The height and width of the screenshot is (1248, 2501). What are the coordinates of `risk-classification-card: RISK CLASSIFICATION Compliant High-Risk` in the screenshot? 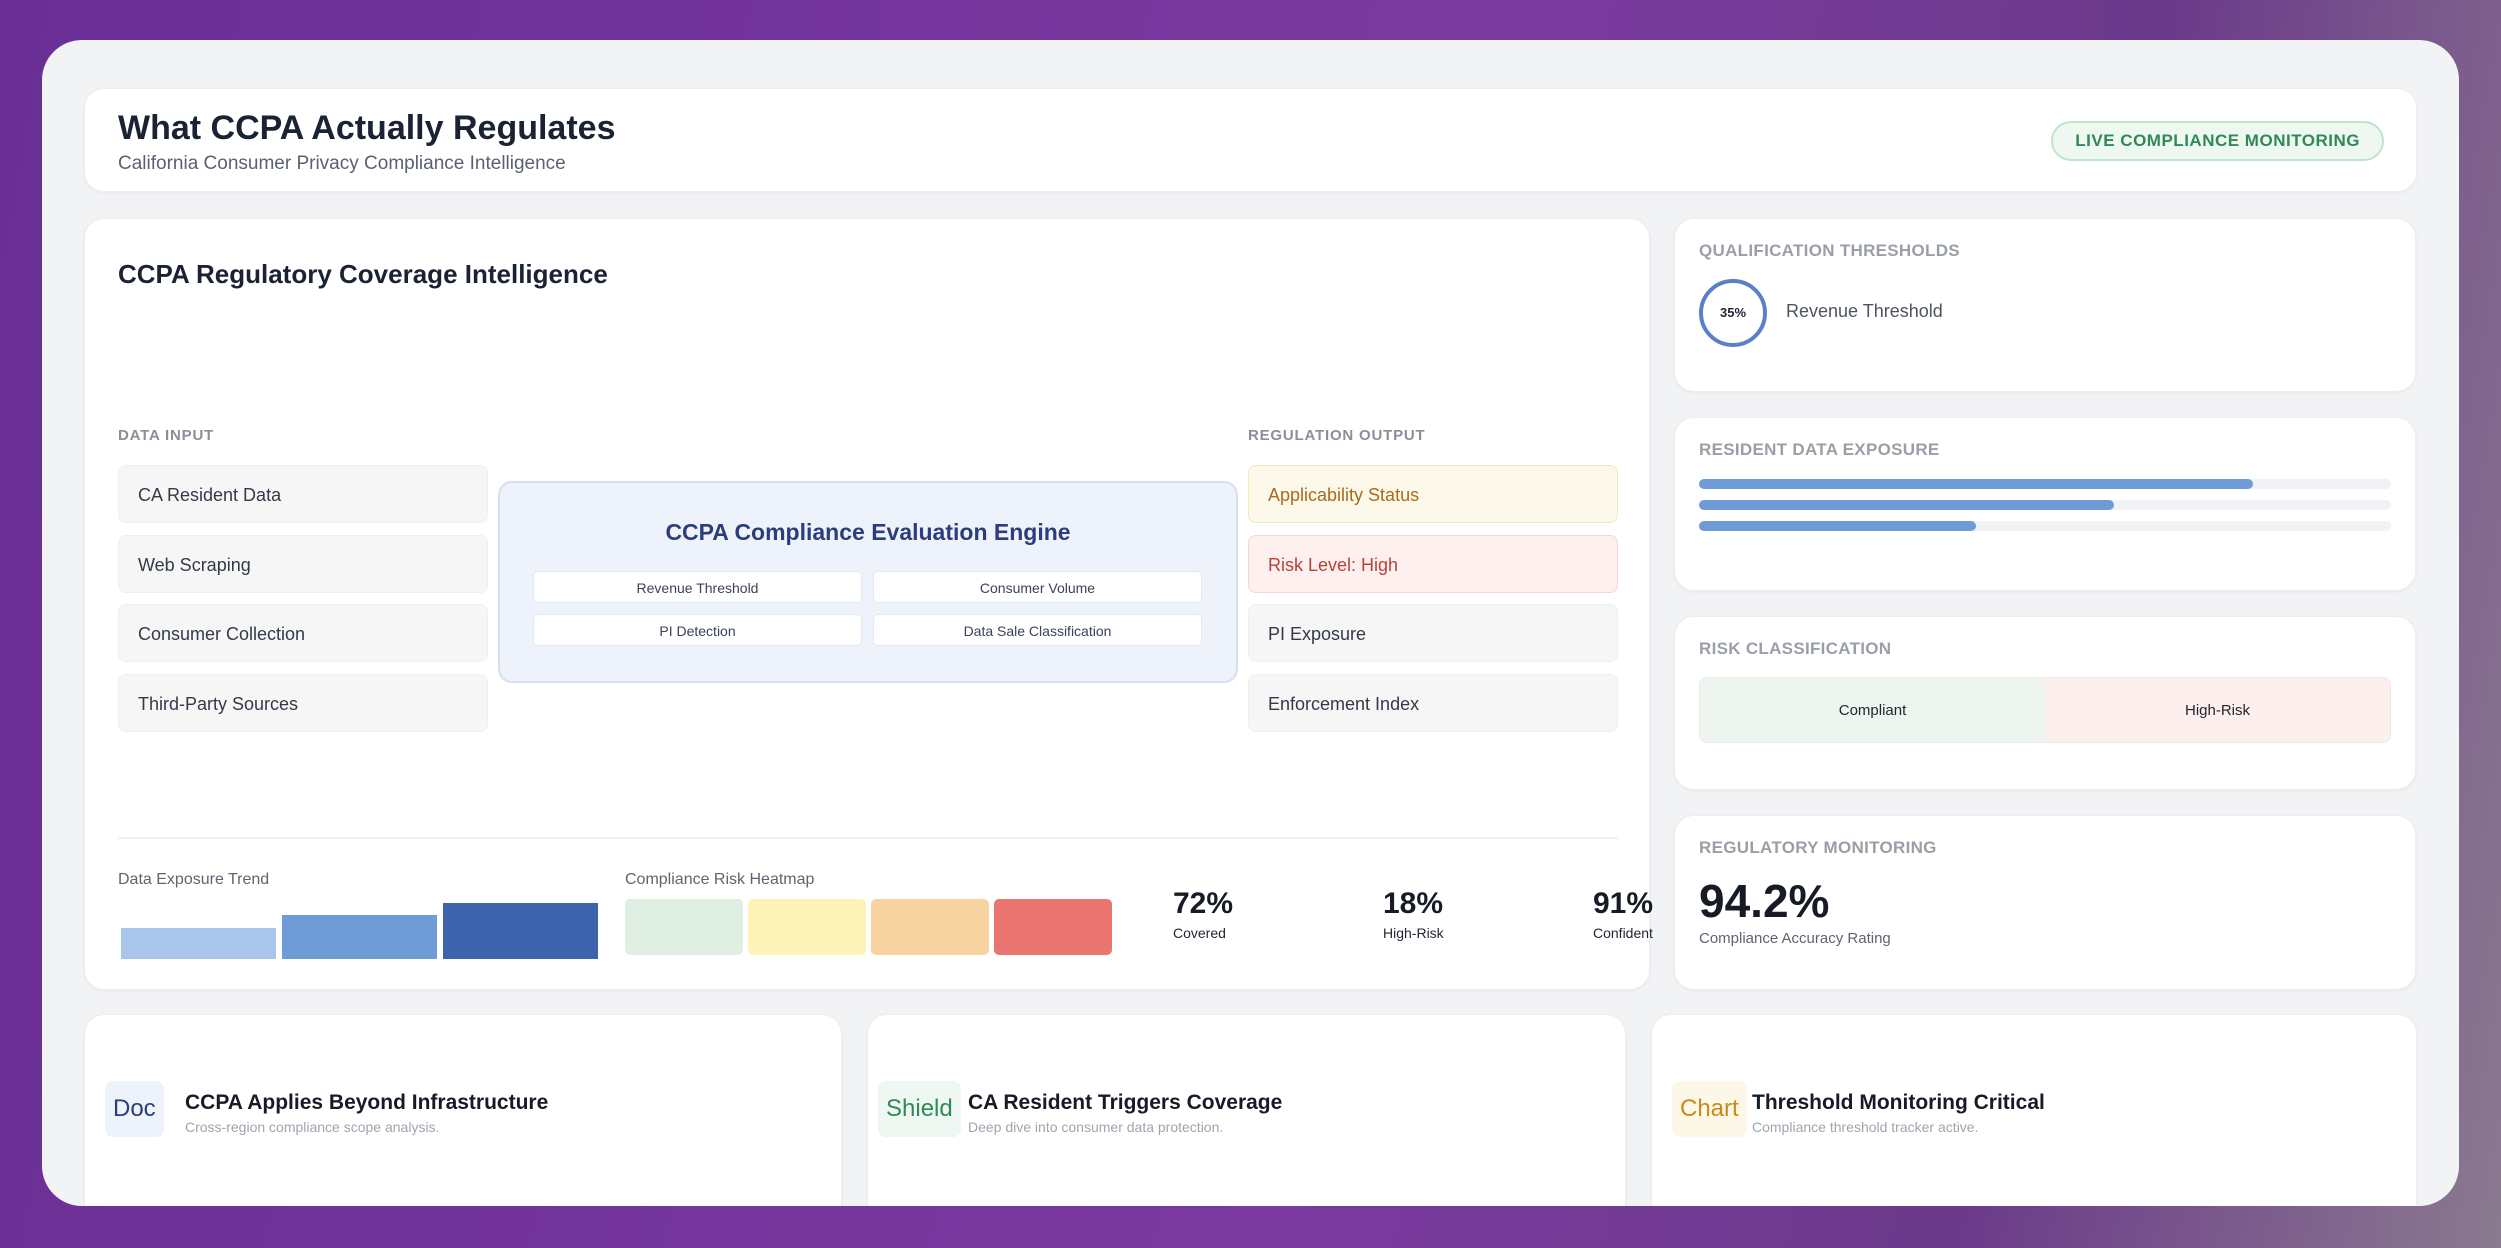 It's located at (2045, 703).